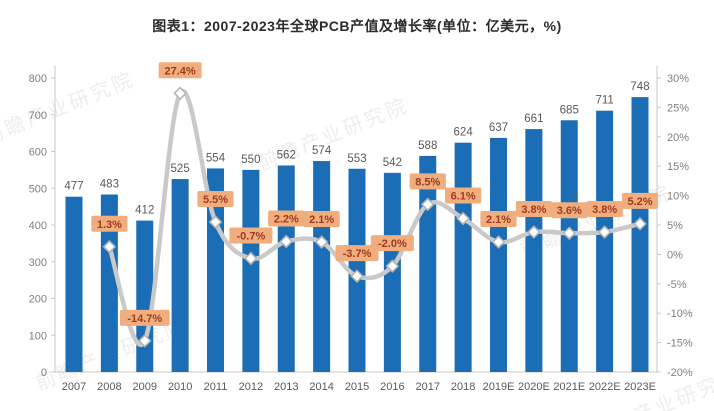 Image resolution: width=714 pixels, height=411 pixels. What do you see at coordinates (534, 232) in the screenshot?
I see `line-marker-2020E` at bounding box center [534, 232].